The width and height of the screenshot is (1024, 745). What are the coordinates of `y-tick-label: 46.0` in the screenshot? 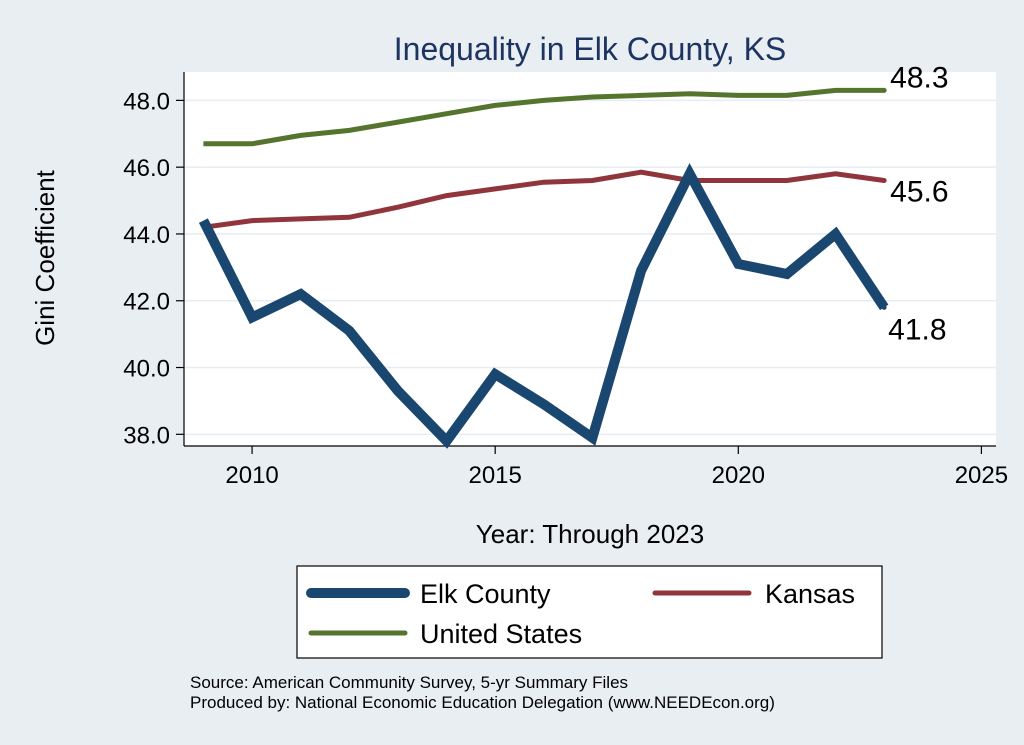 It's located at (146, 168).